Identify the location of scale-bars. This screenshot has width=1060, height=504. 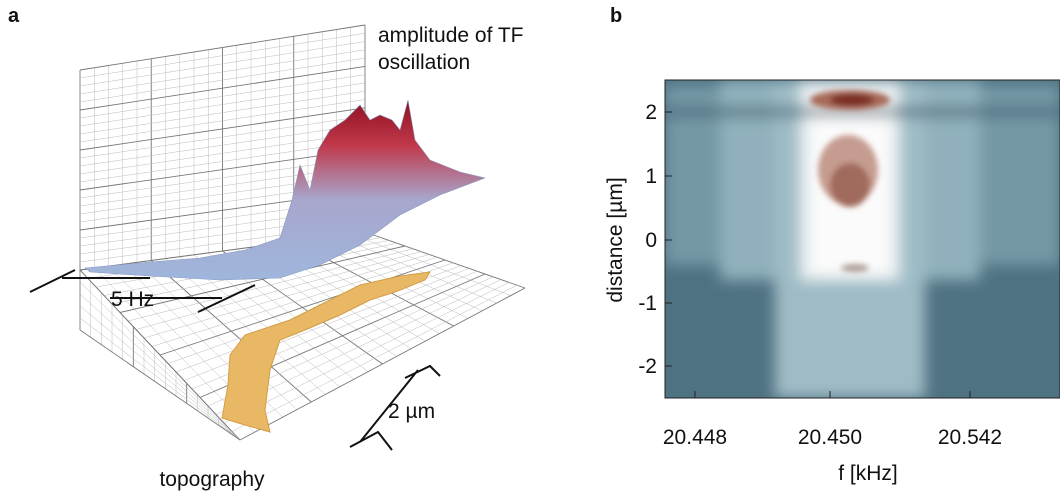
(235, 360).